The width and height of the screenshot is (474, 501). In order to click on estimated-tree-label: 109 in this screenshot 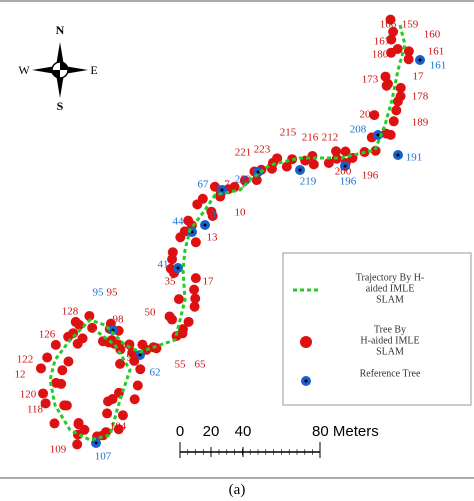, I will do `click(58, 450)`.